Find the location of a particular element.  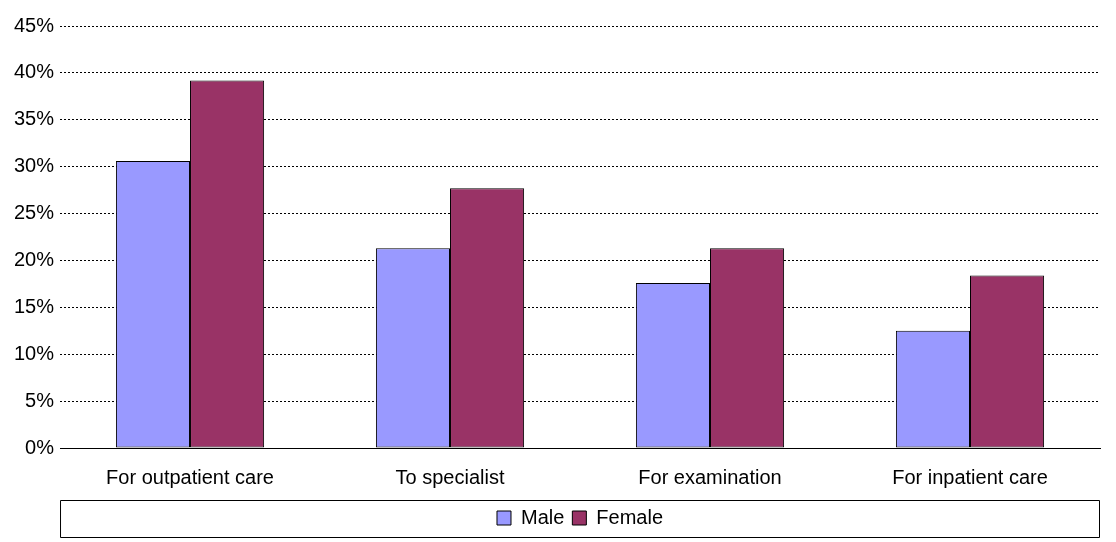

x-tick-label: For inpatient care is located at coordinates (970, 476).